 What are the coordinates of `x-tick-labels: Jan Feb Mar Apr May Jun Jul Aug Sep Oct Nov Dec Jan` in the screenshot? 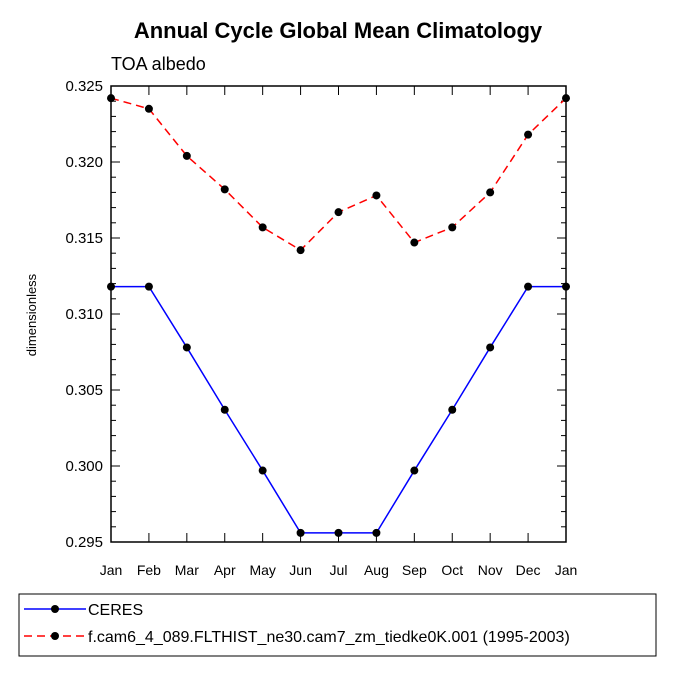 It's located at (339, 570).